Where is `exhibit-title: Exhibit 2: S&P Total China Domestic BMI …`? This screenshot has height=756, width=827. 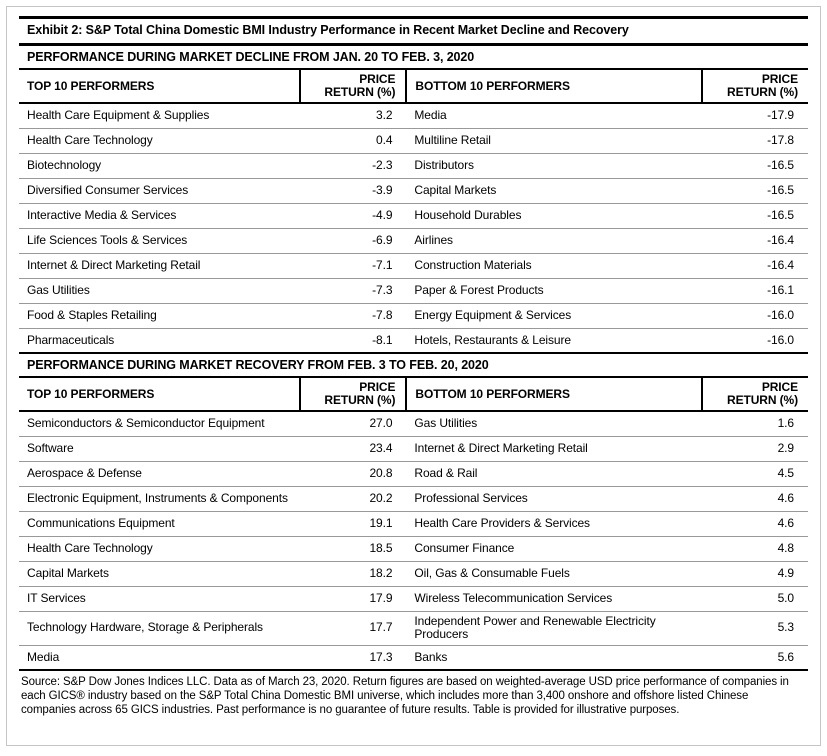 exhibit-title: Exhibit 2: S&P Total China Domestic BMI … is located at coordinates (413, 31).